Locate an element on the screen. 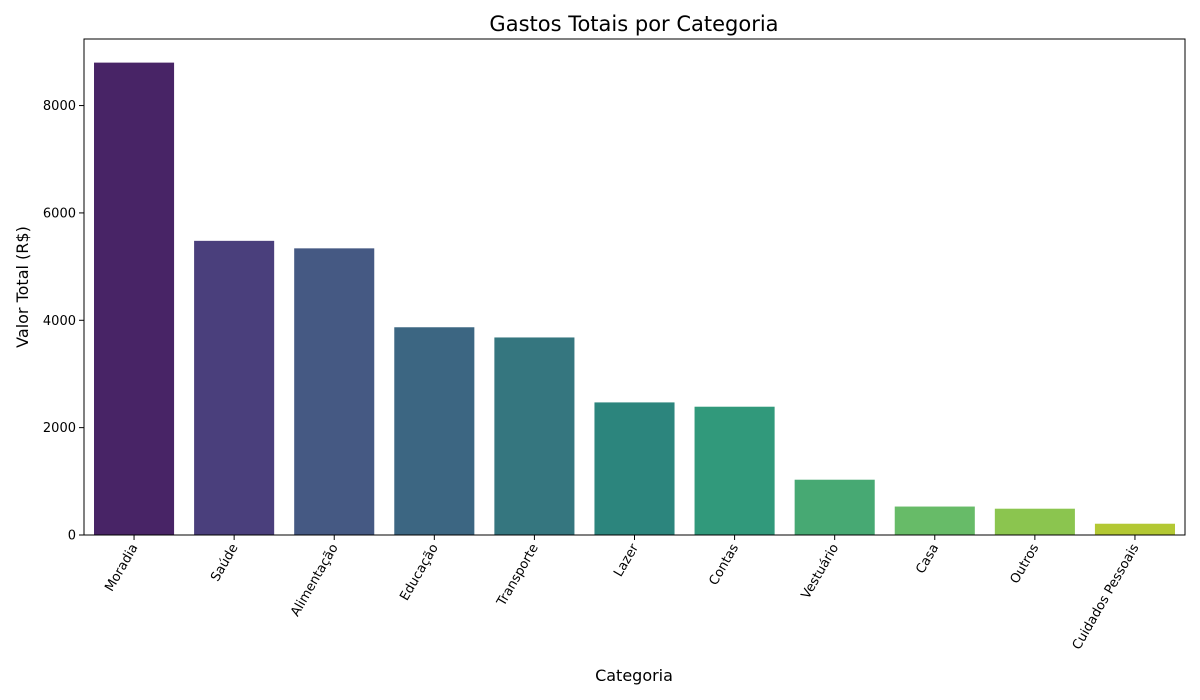 This screenshot has height=700, width=1200. x-tick-label-4: Transporte is located at coordinates (518, 575).